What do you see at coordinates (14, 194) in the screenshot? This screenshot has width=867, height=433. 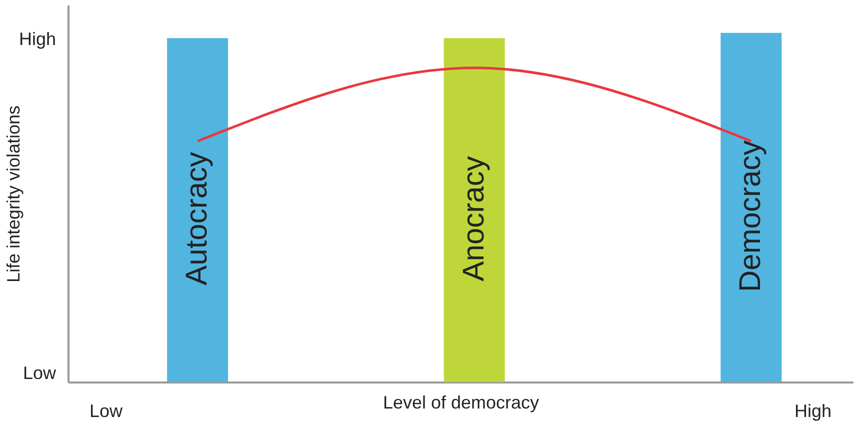 I see `y-axis-title: Life integrity violations` at bounding box center [14, 194].